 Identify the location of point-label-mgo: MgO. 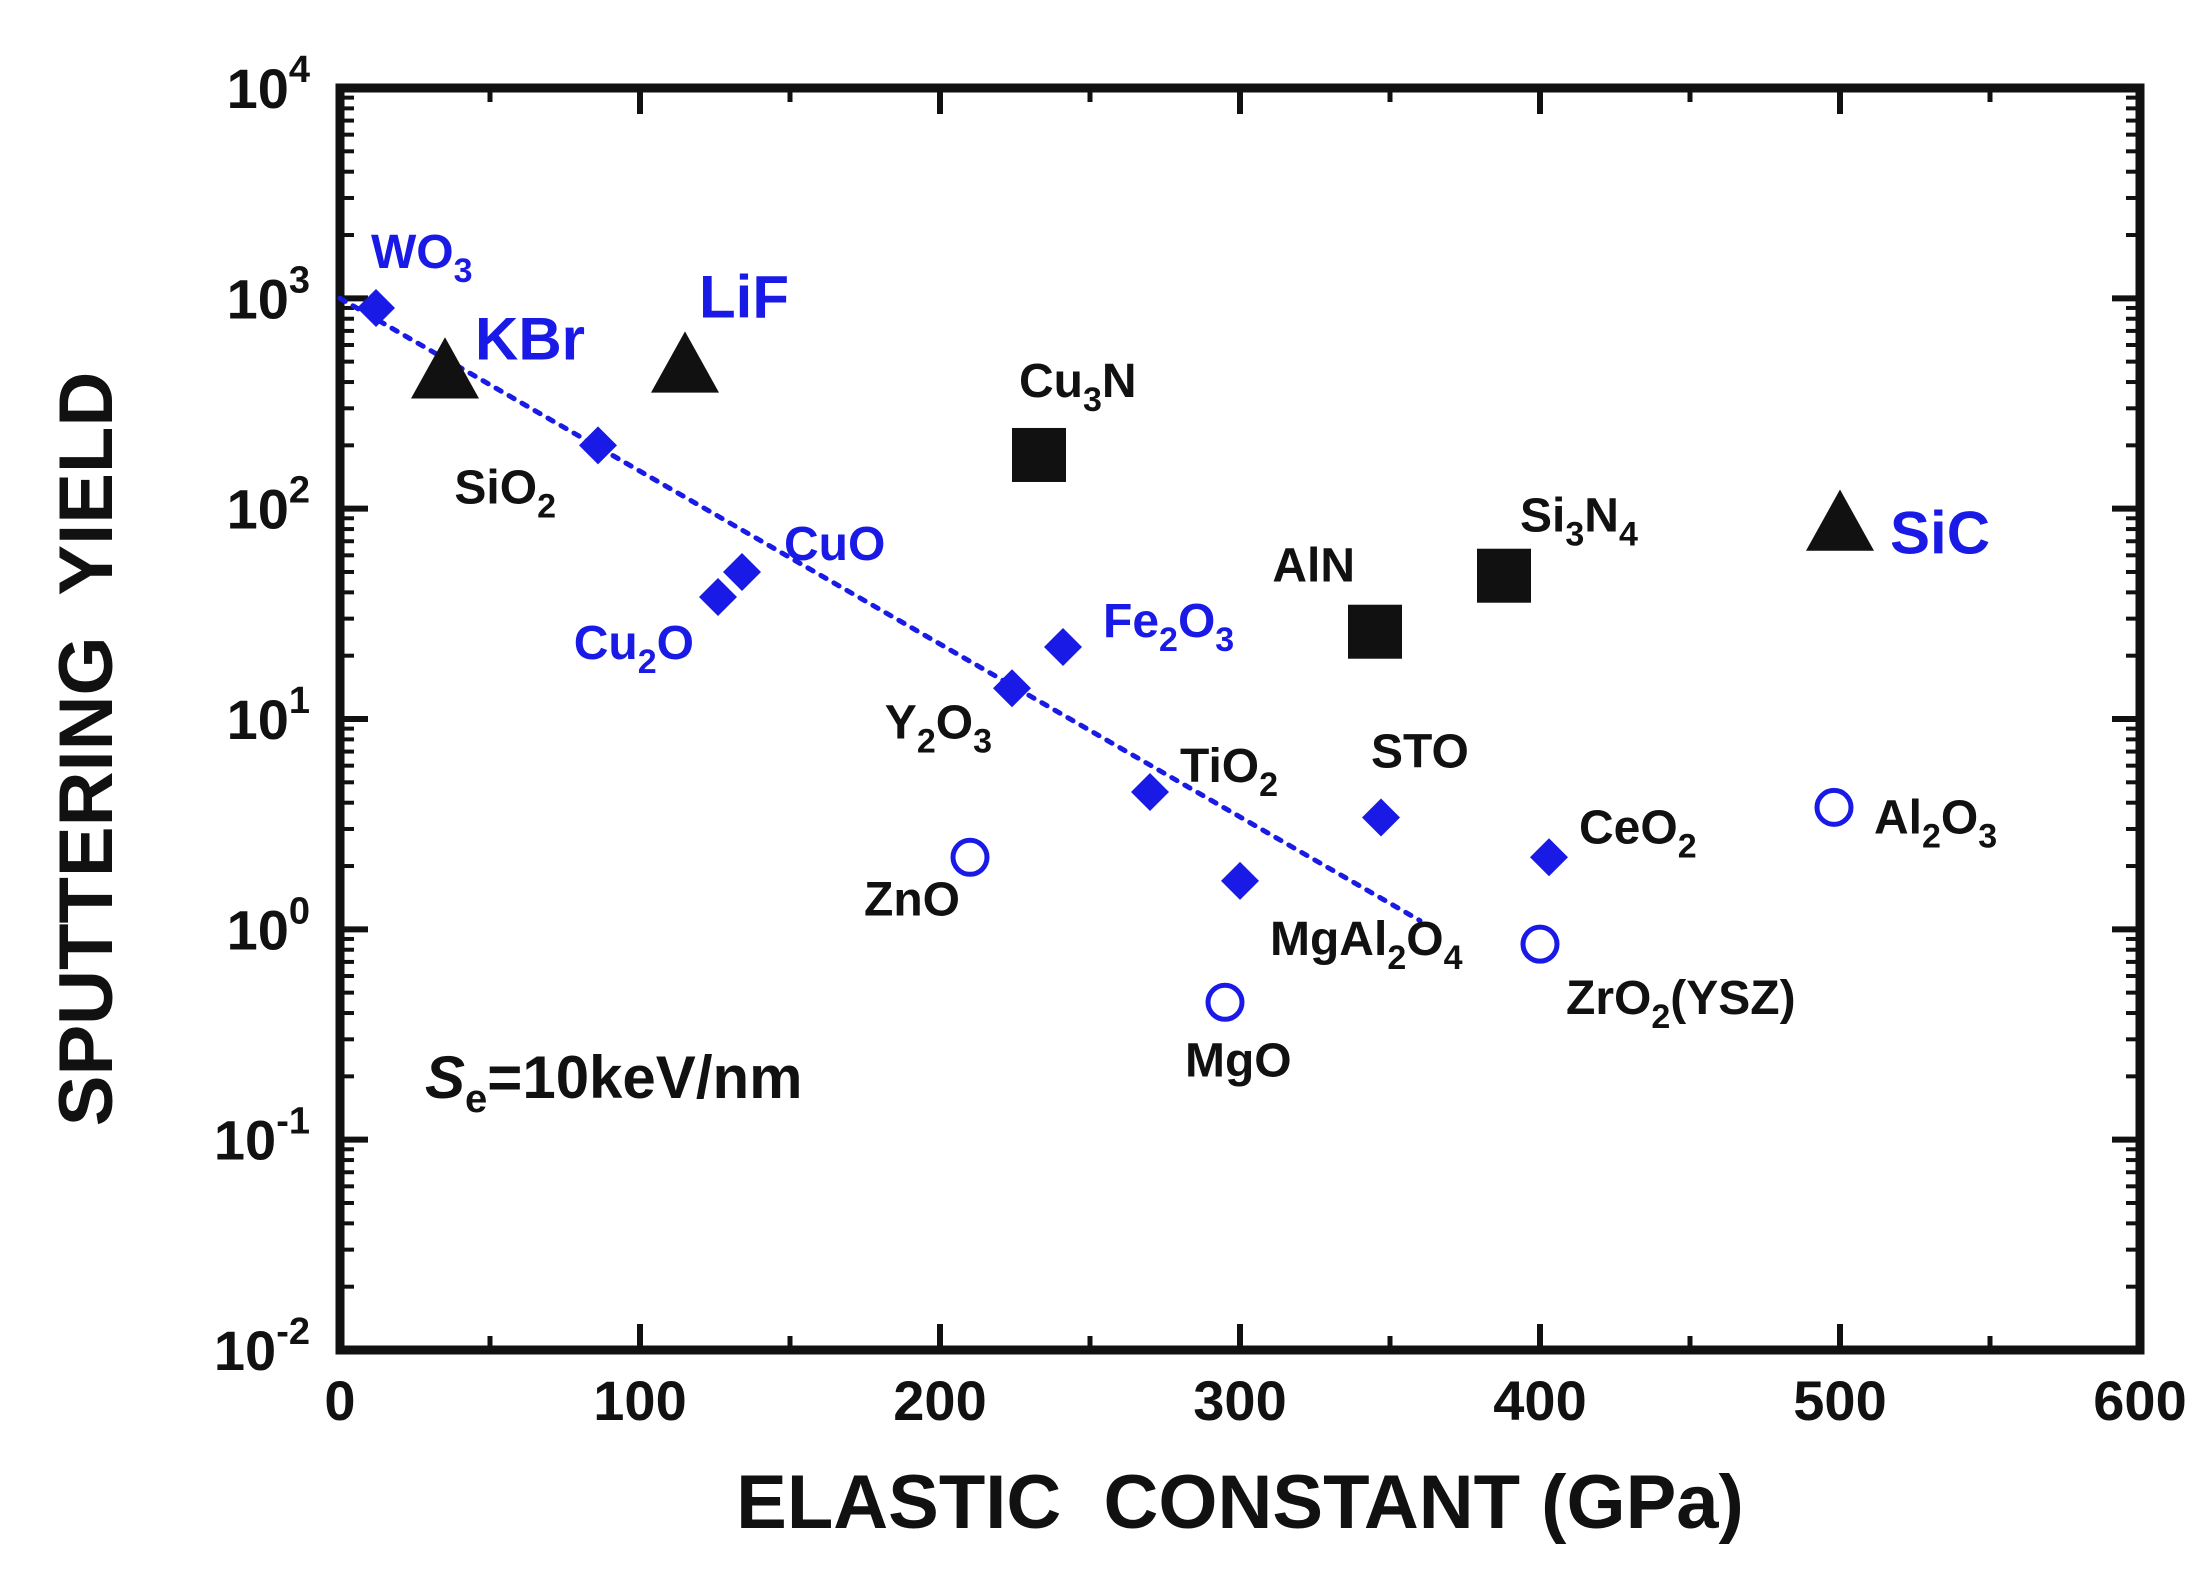
(1238, 1060).